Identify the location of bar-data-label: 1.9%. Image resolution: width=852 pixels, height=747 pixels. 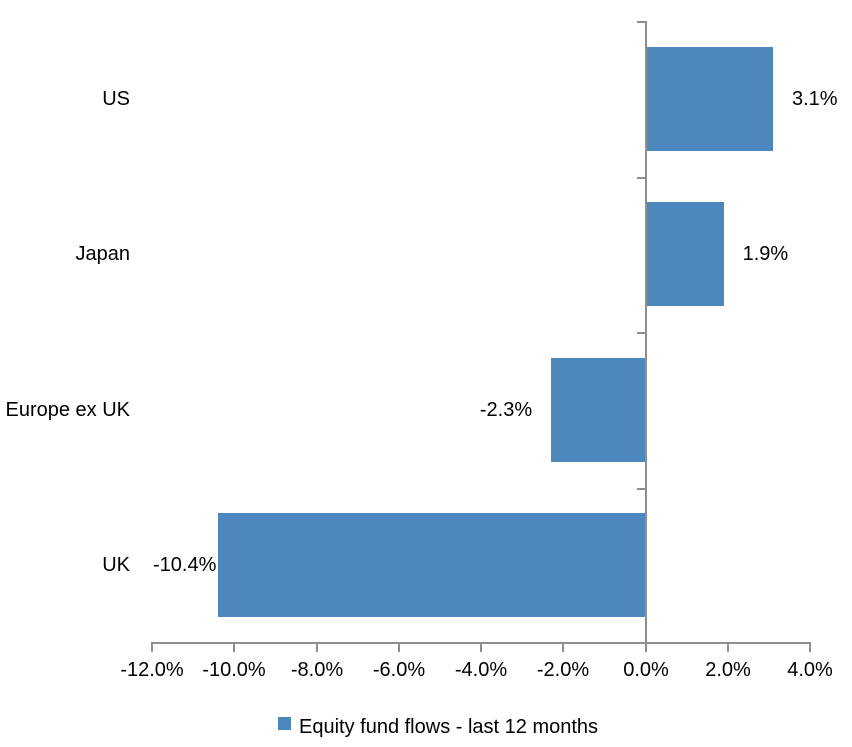
(765, 253).